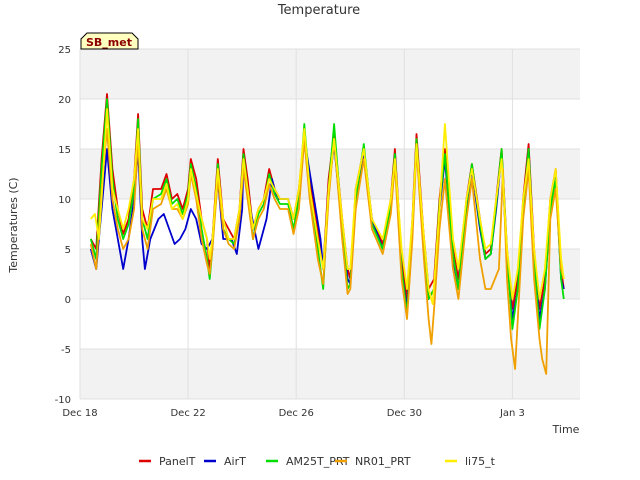  I want to click on y-axis-ticks: -10 -5 0 5 10 15 20 25, so click(63, 225).